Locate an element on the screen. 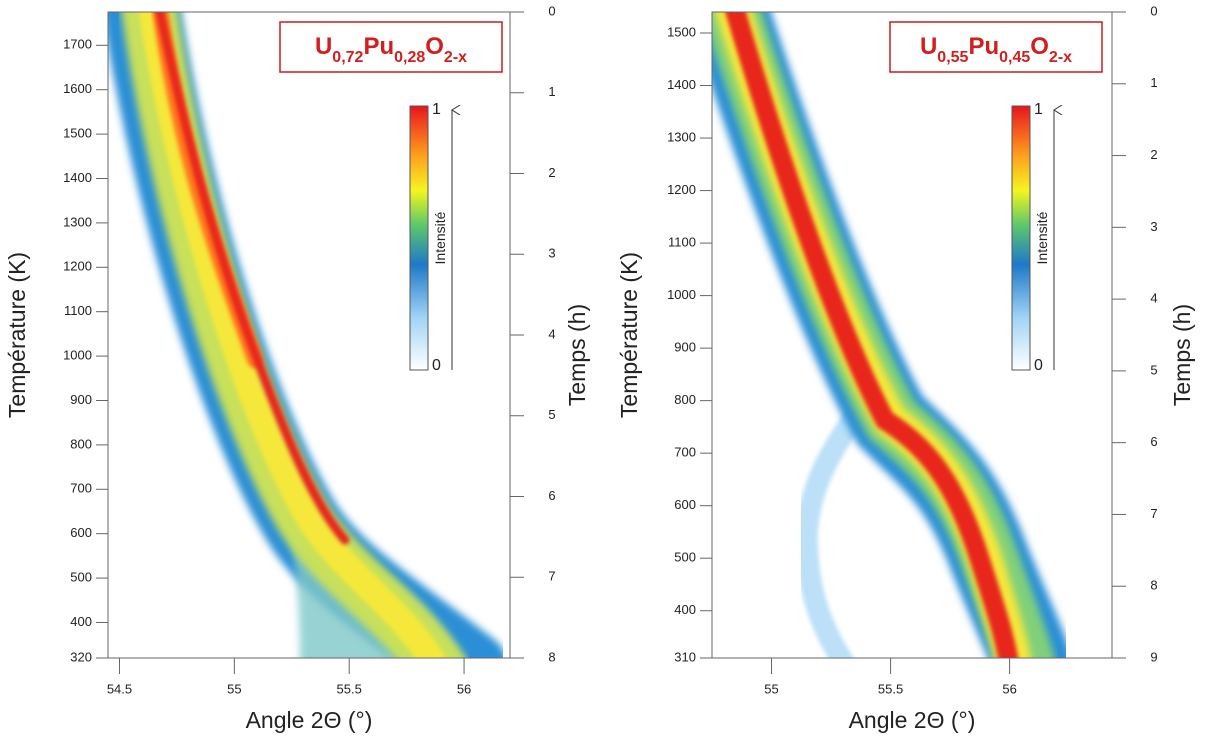 The image size is (1211, 742). y-tick-label: 310 is located at coordinates (685, 656).